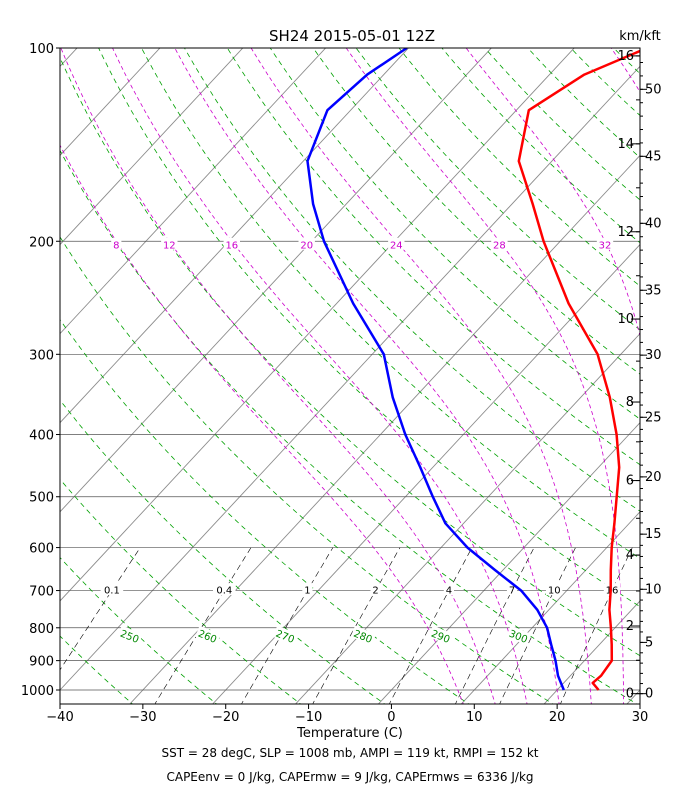 This screenshot has height=800, width=700. I want to click on km-tick-label: 0, so click(630, 694).